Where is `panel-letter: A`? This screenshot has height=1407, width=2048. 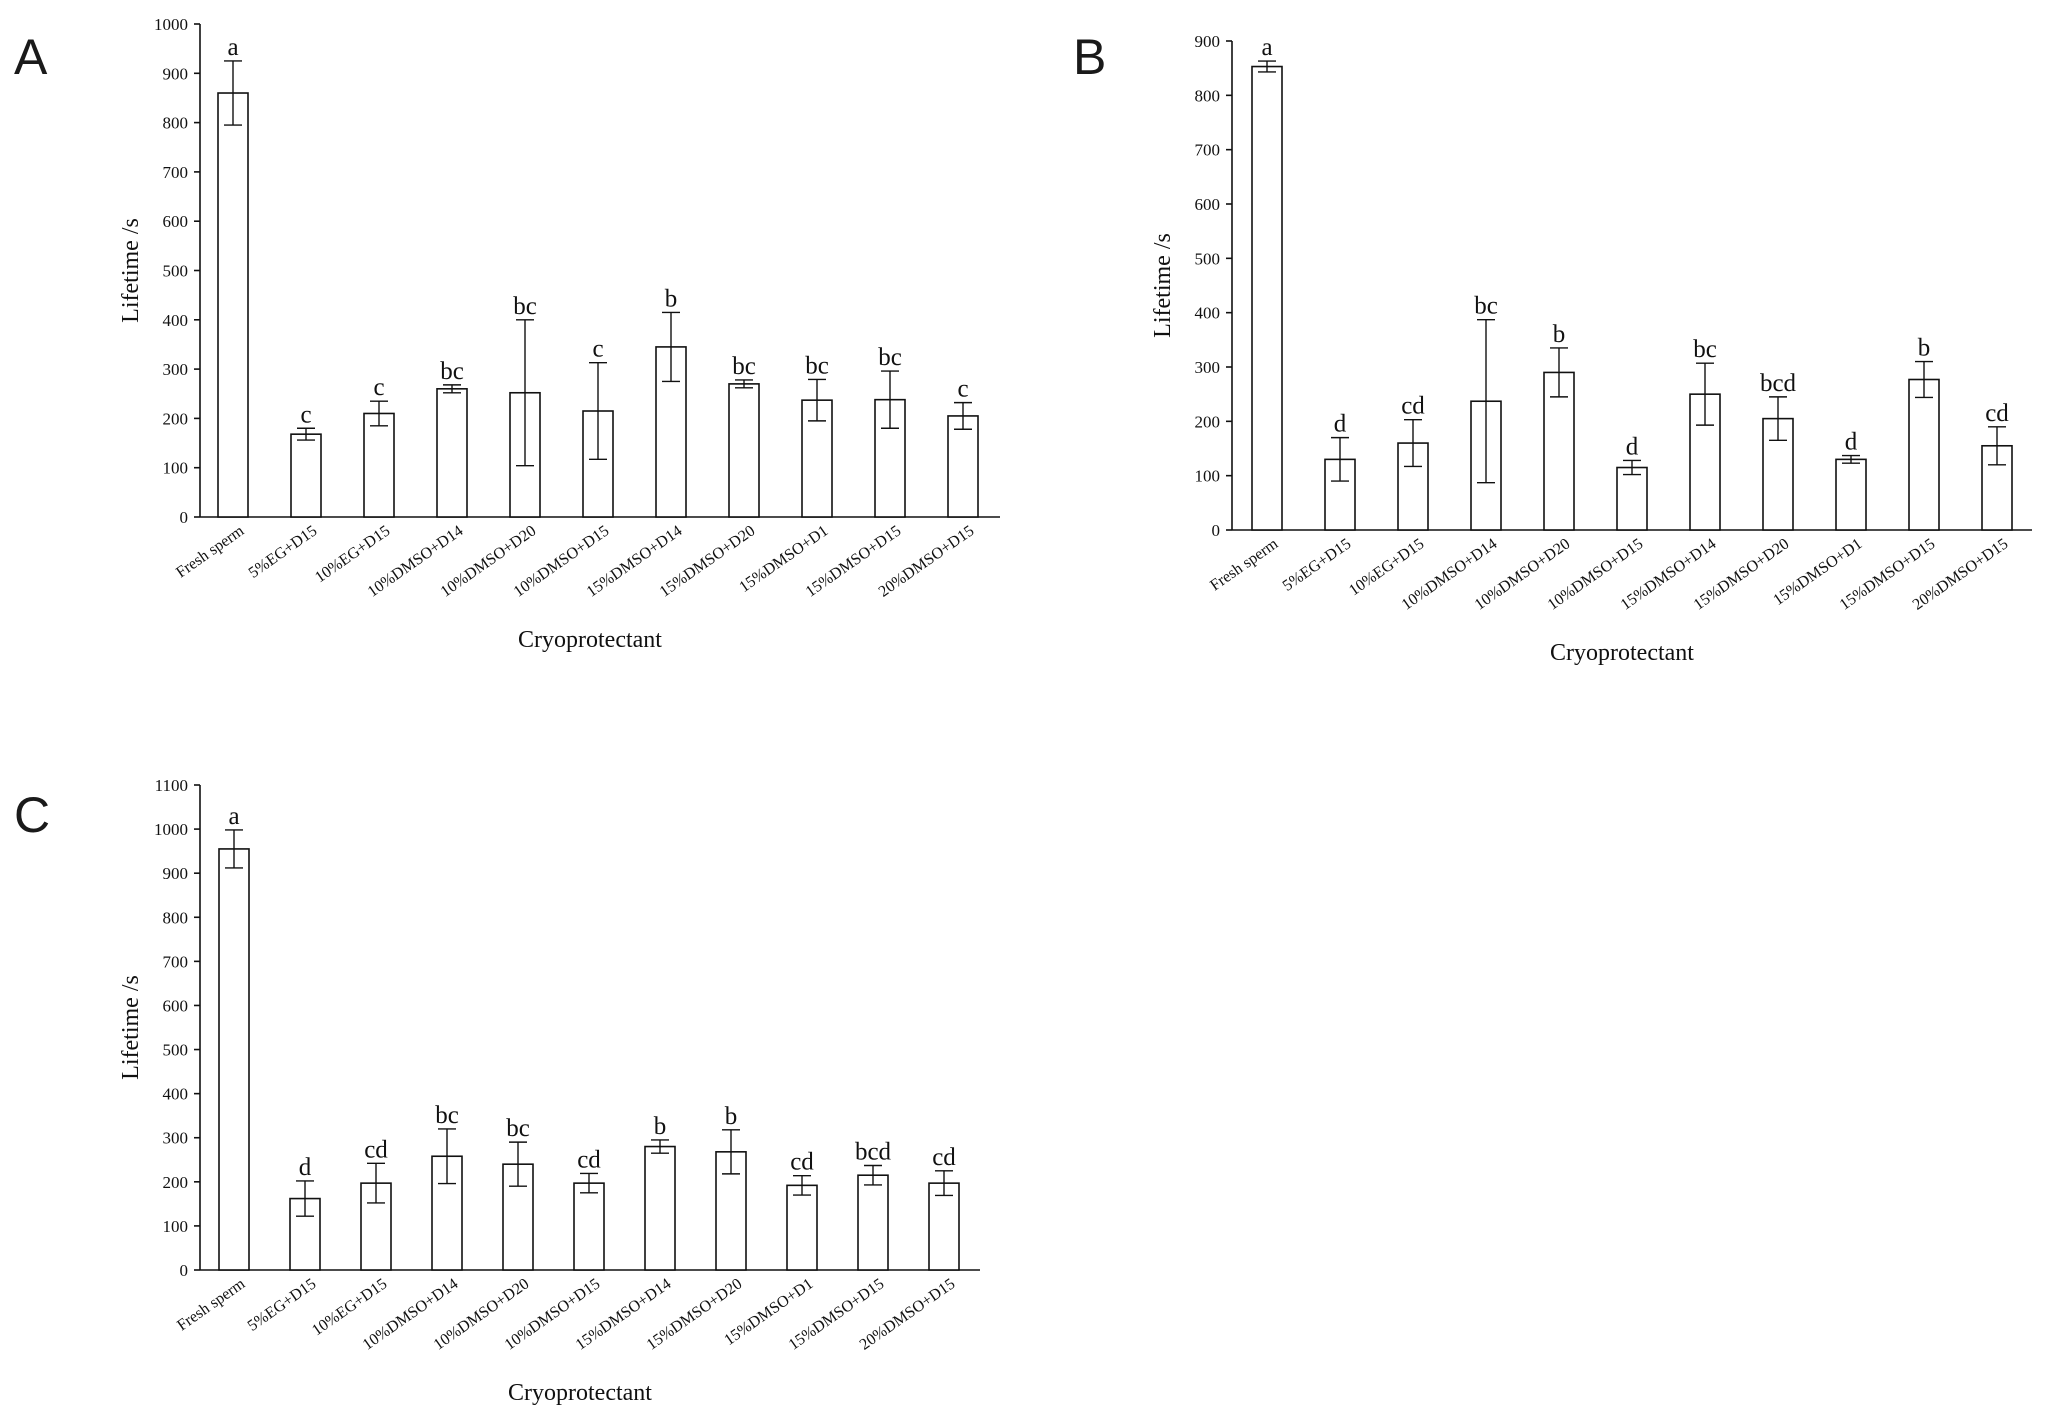
panel-letter: A is located at coordinates (31, 57).